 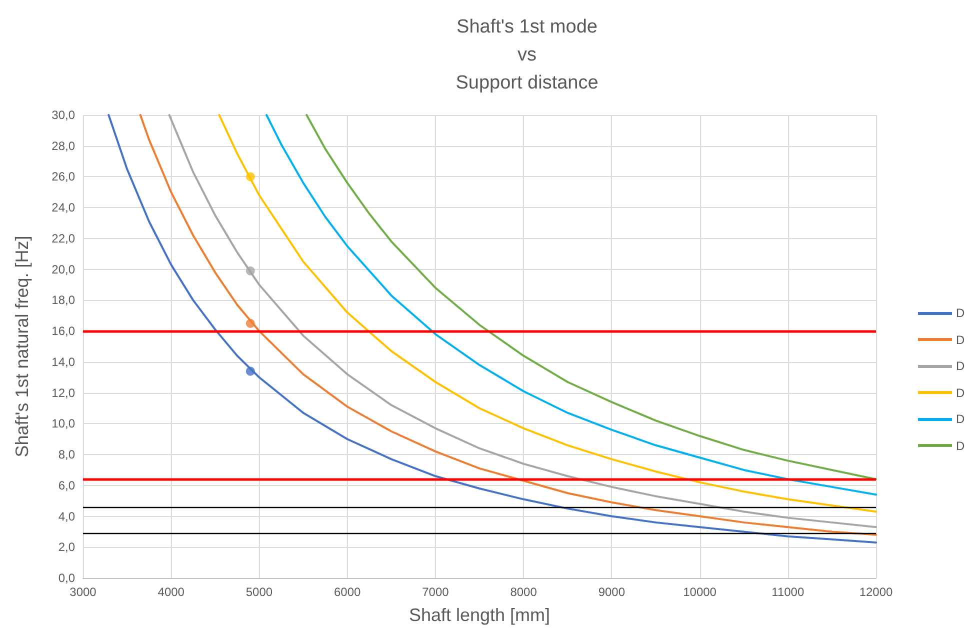 I want to click on y-tick-label: 6,0, so click(x=67, y=485).